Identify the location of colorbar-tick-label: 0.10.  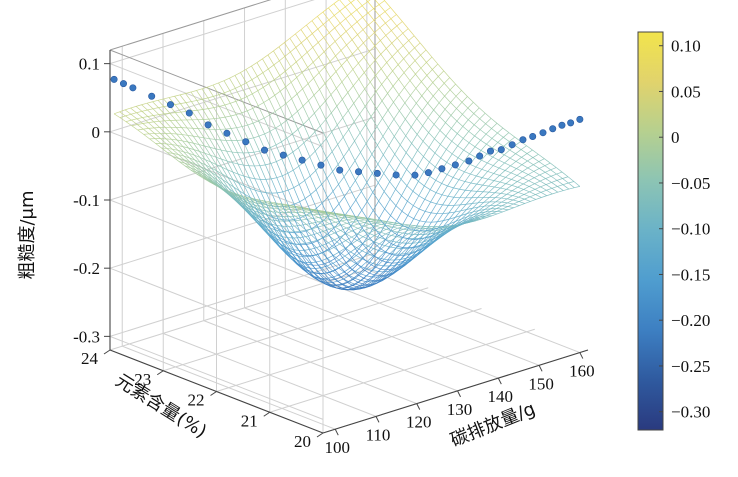
(686, 46).